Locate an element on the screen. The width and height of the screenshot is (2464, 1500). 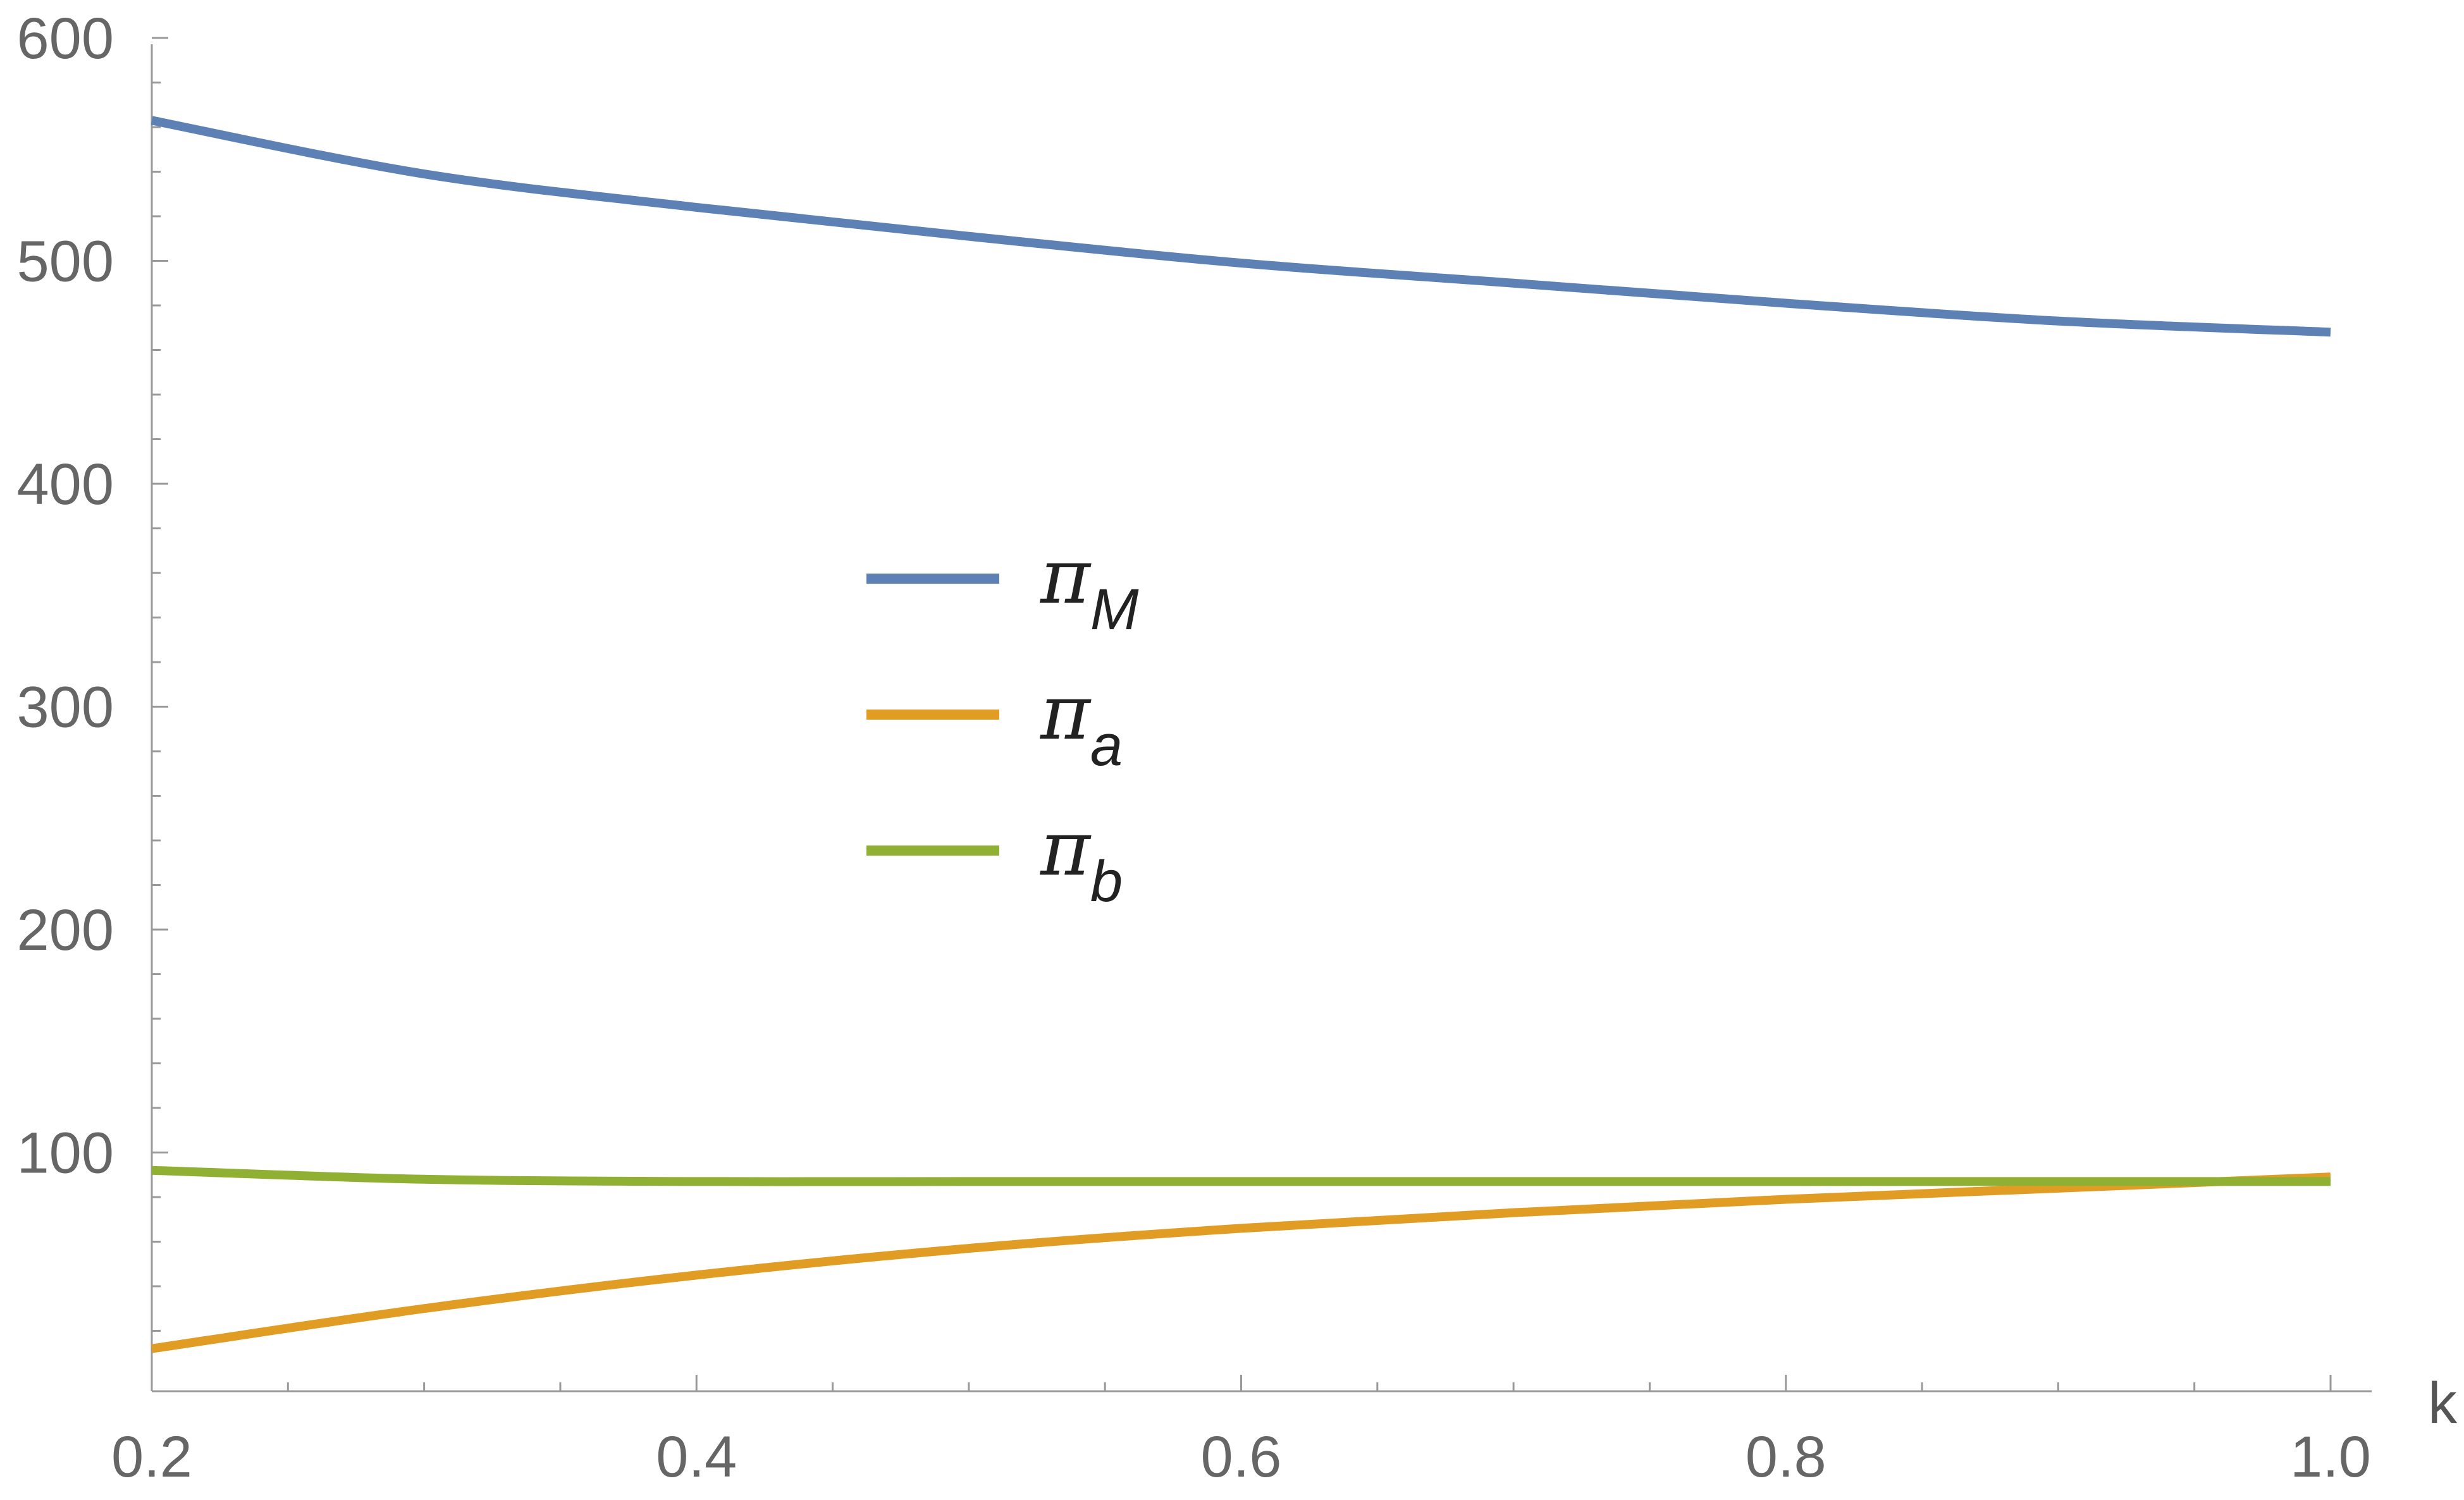
legend: πM πa πb is located at coordinates (1003, 723).